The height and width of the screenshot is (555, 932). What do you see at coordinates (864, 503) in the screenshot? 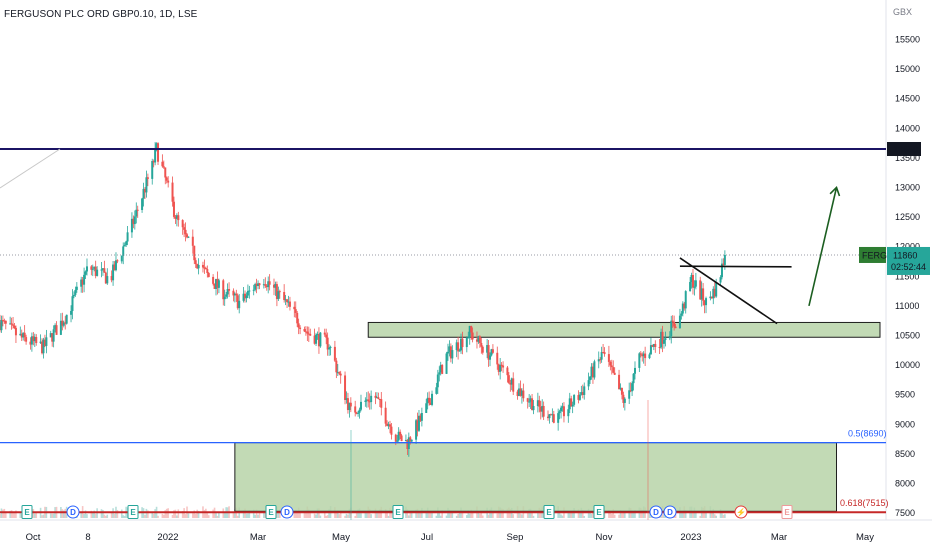
I see `fib-618-label: 0.618(7515)` at bounding box center [864, 503].